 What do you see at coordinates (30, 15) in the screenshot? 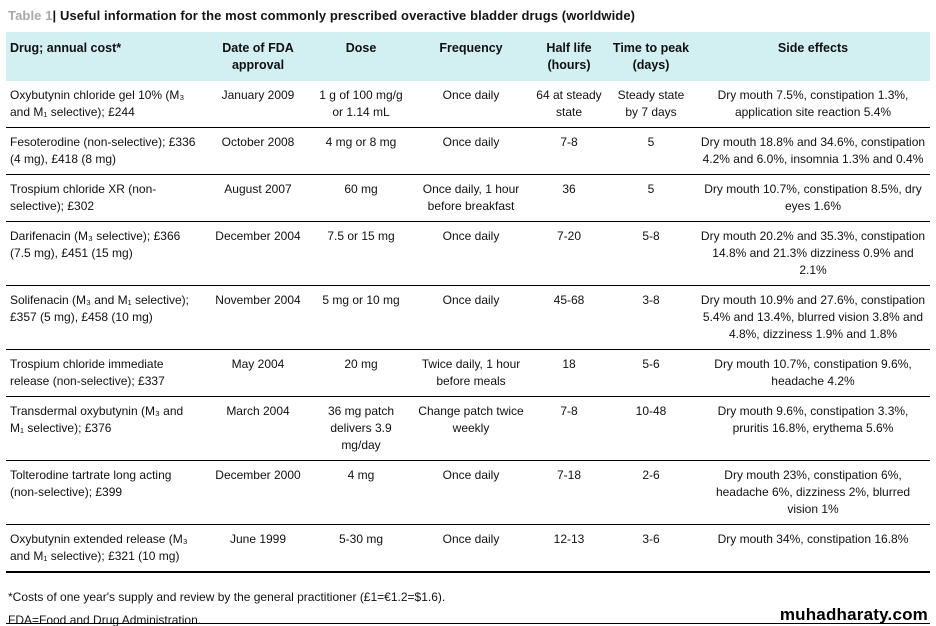
I see `table-number-label: Table 1` at bounding box center [30, 15].